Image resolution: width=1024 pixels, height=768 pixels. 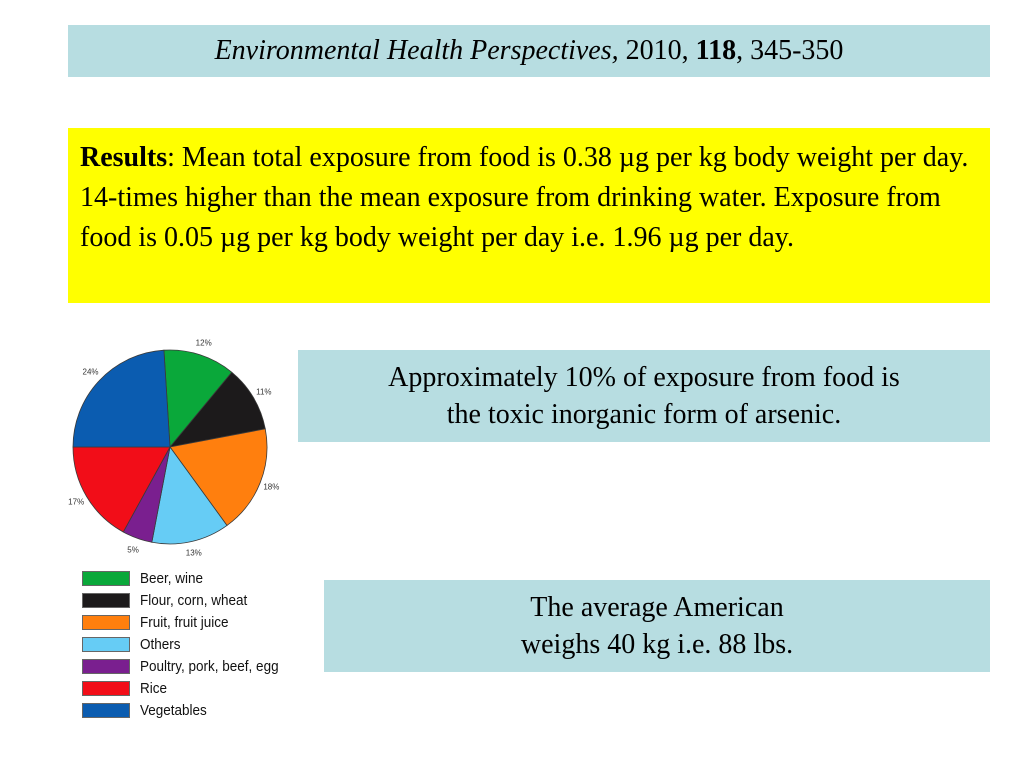 I want to click on pie-slice-label: 24%, so click(x=90, y=372).